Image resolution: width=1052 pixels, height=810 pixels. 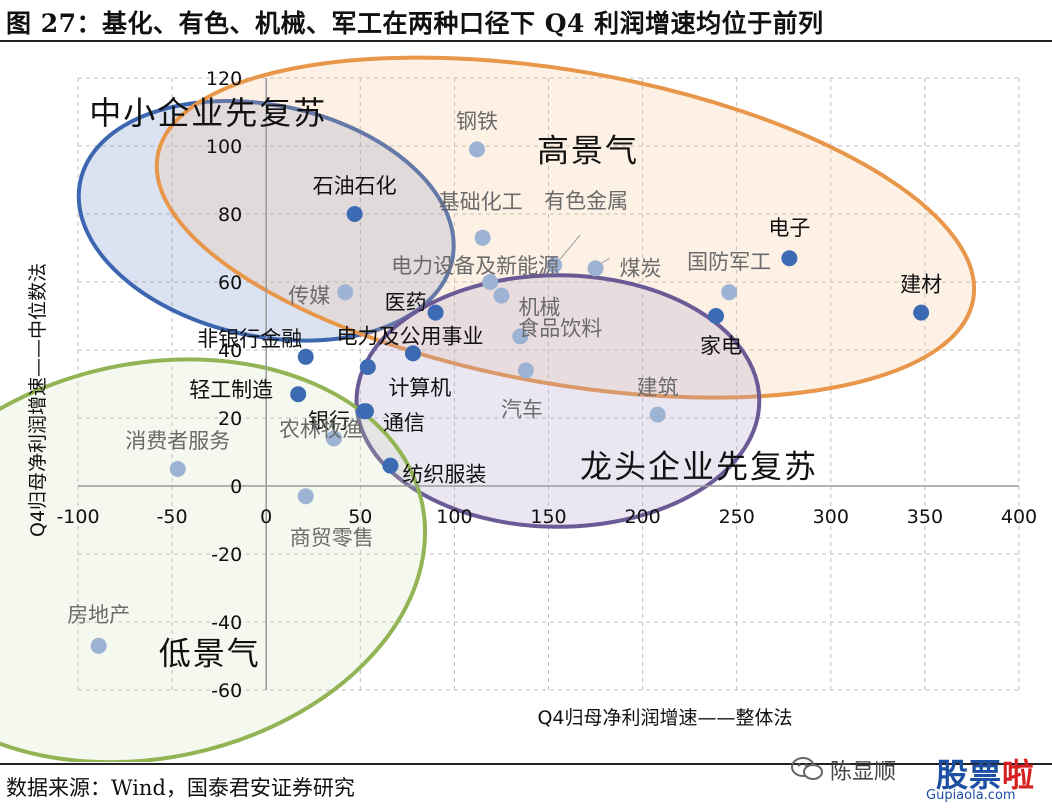 I want to click on point-label: 有色金属, so click(x=586, y=201).